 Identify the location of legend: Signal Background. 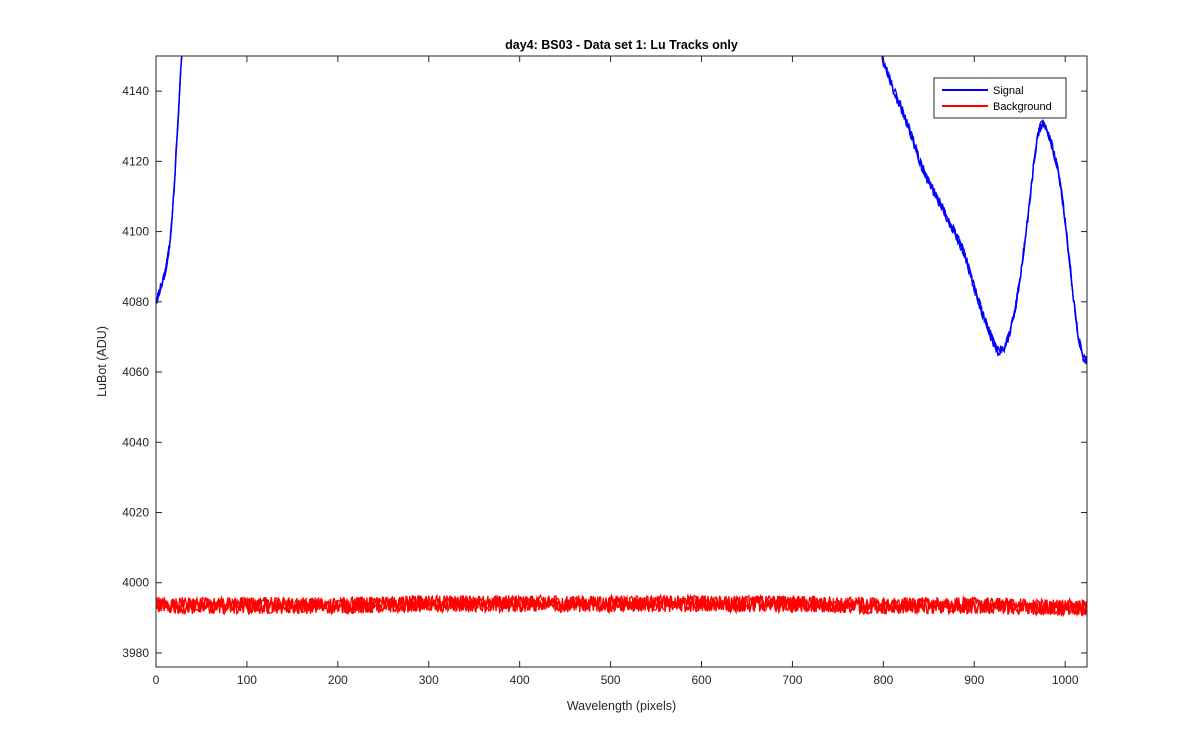
(1000, 98).